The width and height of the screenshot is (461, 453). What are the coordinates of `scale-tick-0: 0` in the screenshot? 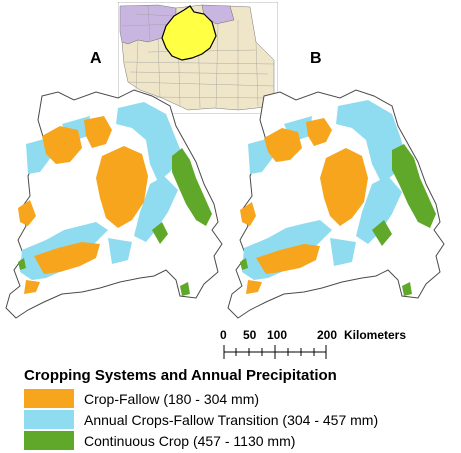 It's located at (223, 335).